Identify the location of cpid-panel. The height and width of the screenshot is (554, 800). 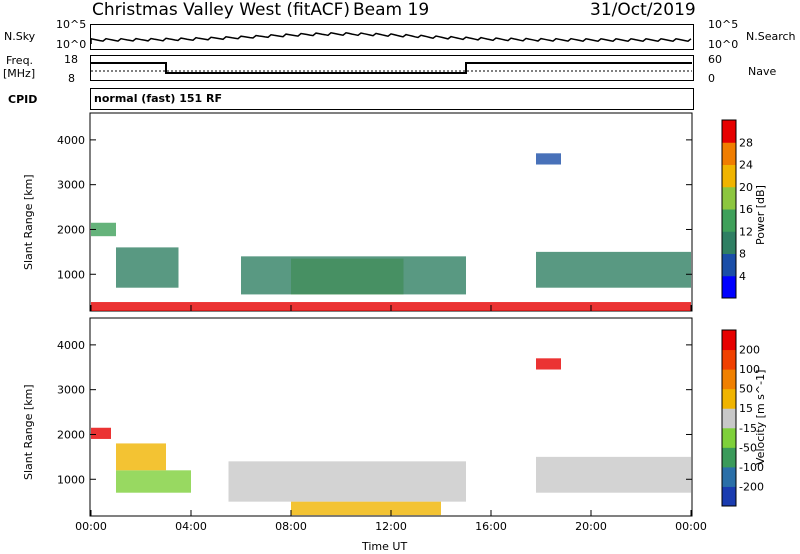
(392, 99).